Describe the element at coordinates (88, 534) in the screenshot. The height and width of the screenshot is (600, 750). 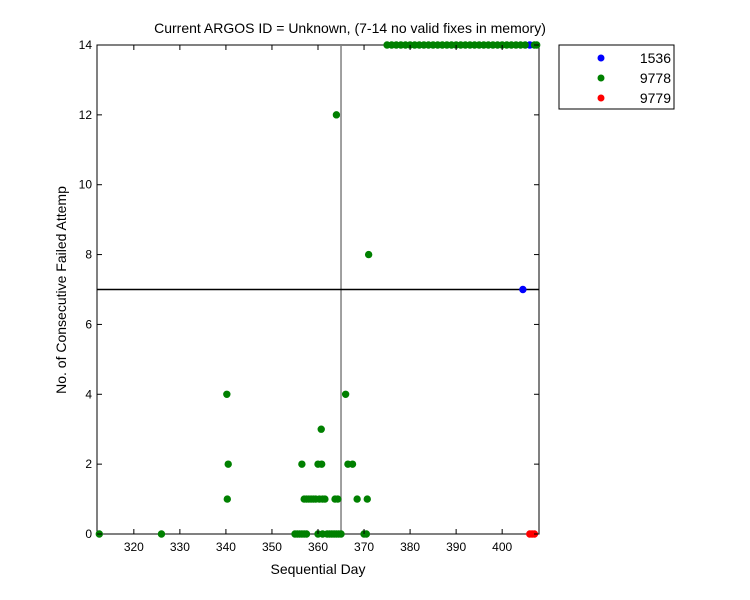
I see `y-tick-label: 0` at that location.